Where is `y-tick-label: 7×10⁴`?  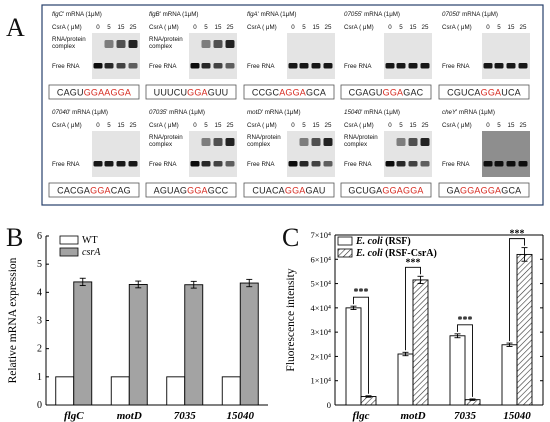 y-tick-label: 7×10⁴ is located at coordinates (320, 235).